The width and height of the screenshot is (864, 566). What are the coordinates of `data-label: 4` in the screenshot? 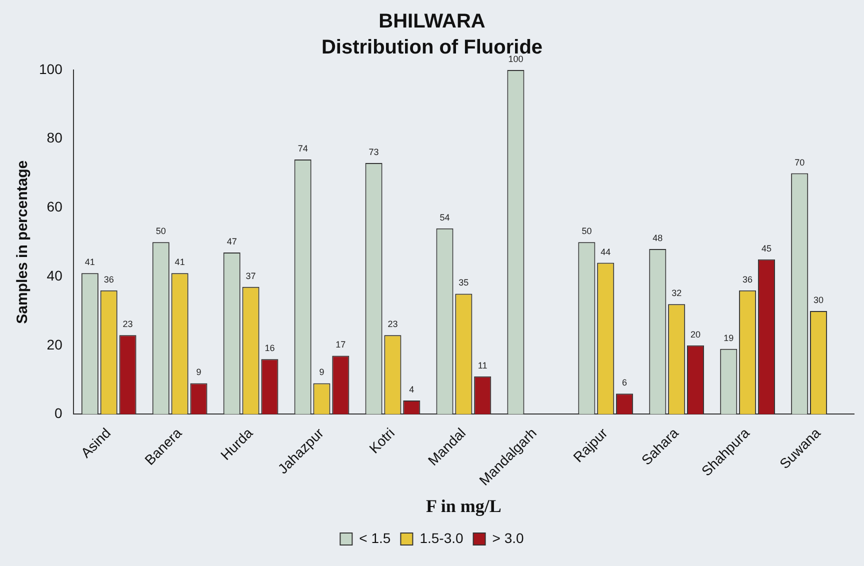 It's located at (411, 389).